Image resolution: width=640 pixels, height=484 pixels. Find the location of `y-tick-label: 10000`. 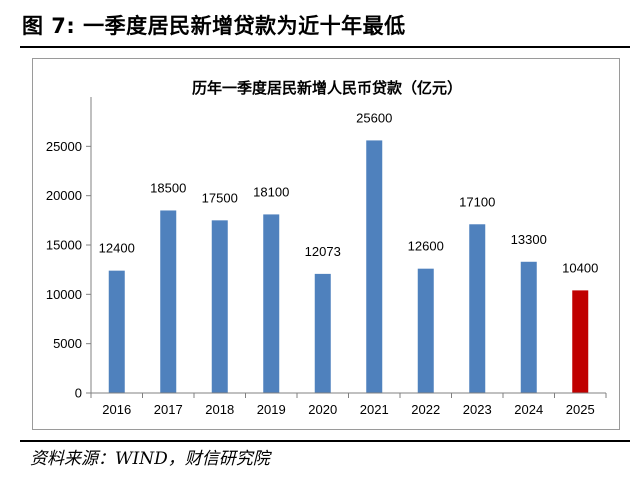

y-tick-label: 10000 is located at coordinates (64, 294).